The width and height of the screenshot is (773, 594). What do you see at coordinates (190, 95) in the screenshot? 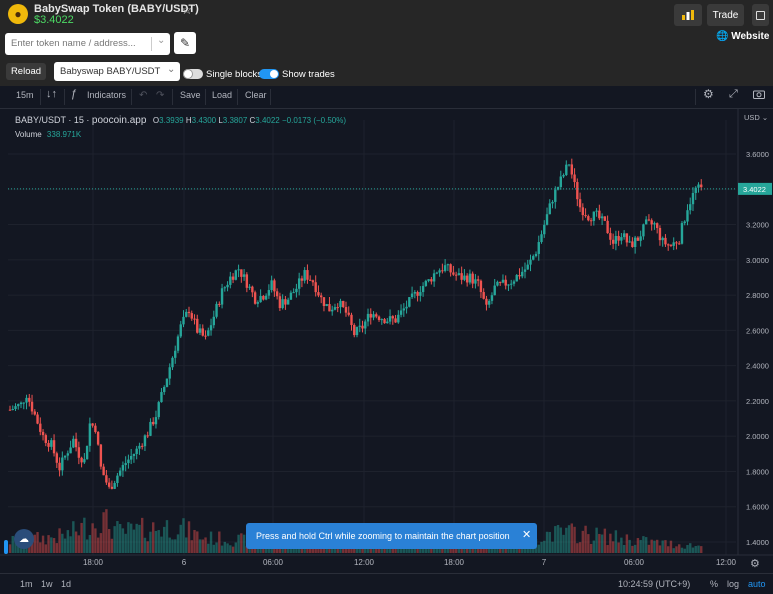
I see `save-button: Save` at bounding box center [190, 95].